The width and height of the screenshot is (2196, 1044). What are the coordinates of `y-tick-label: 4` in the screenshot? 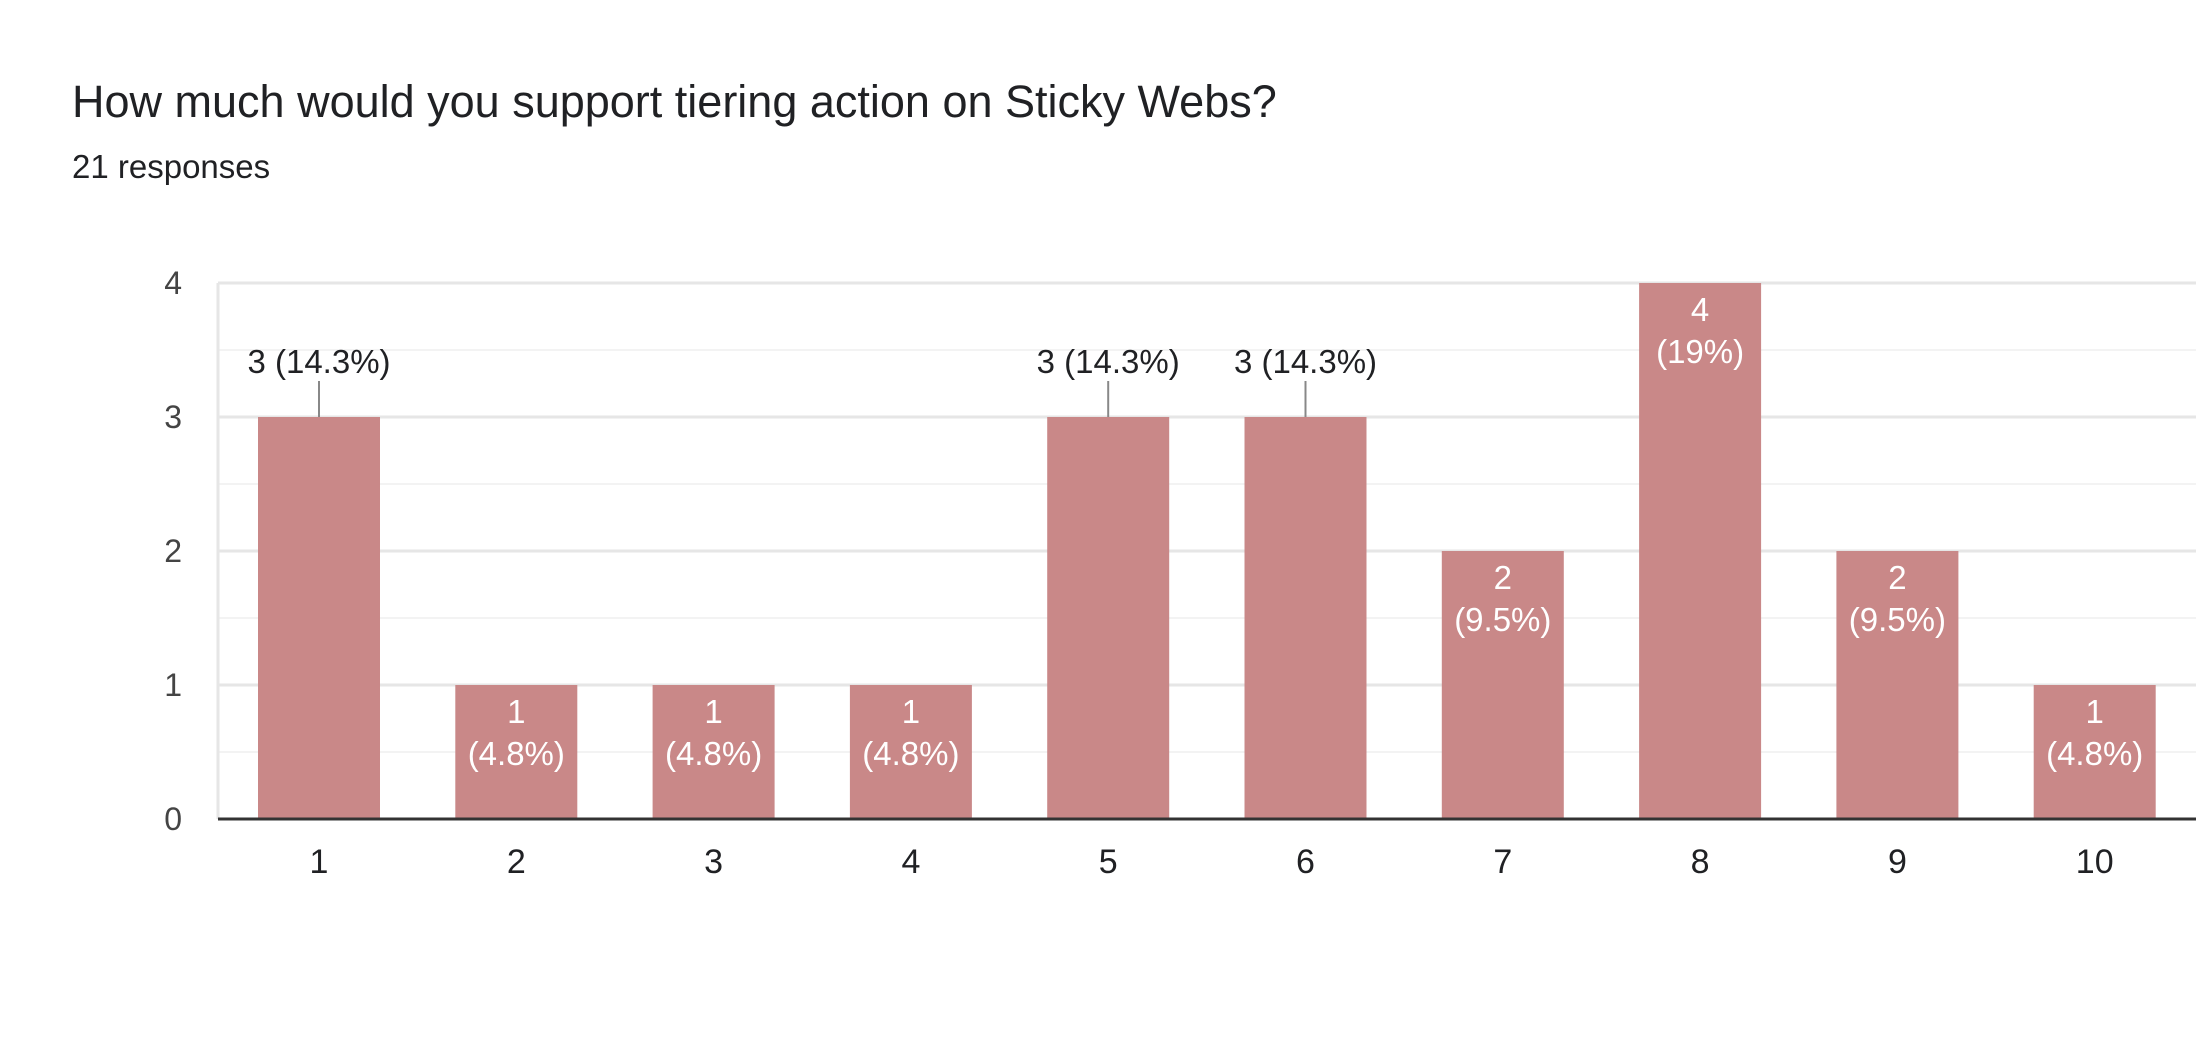 It's located at (173, 283).